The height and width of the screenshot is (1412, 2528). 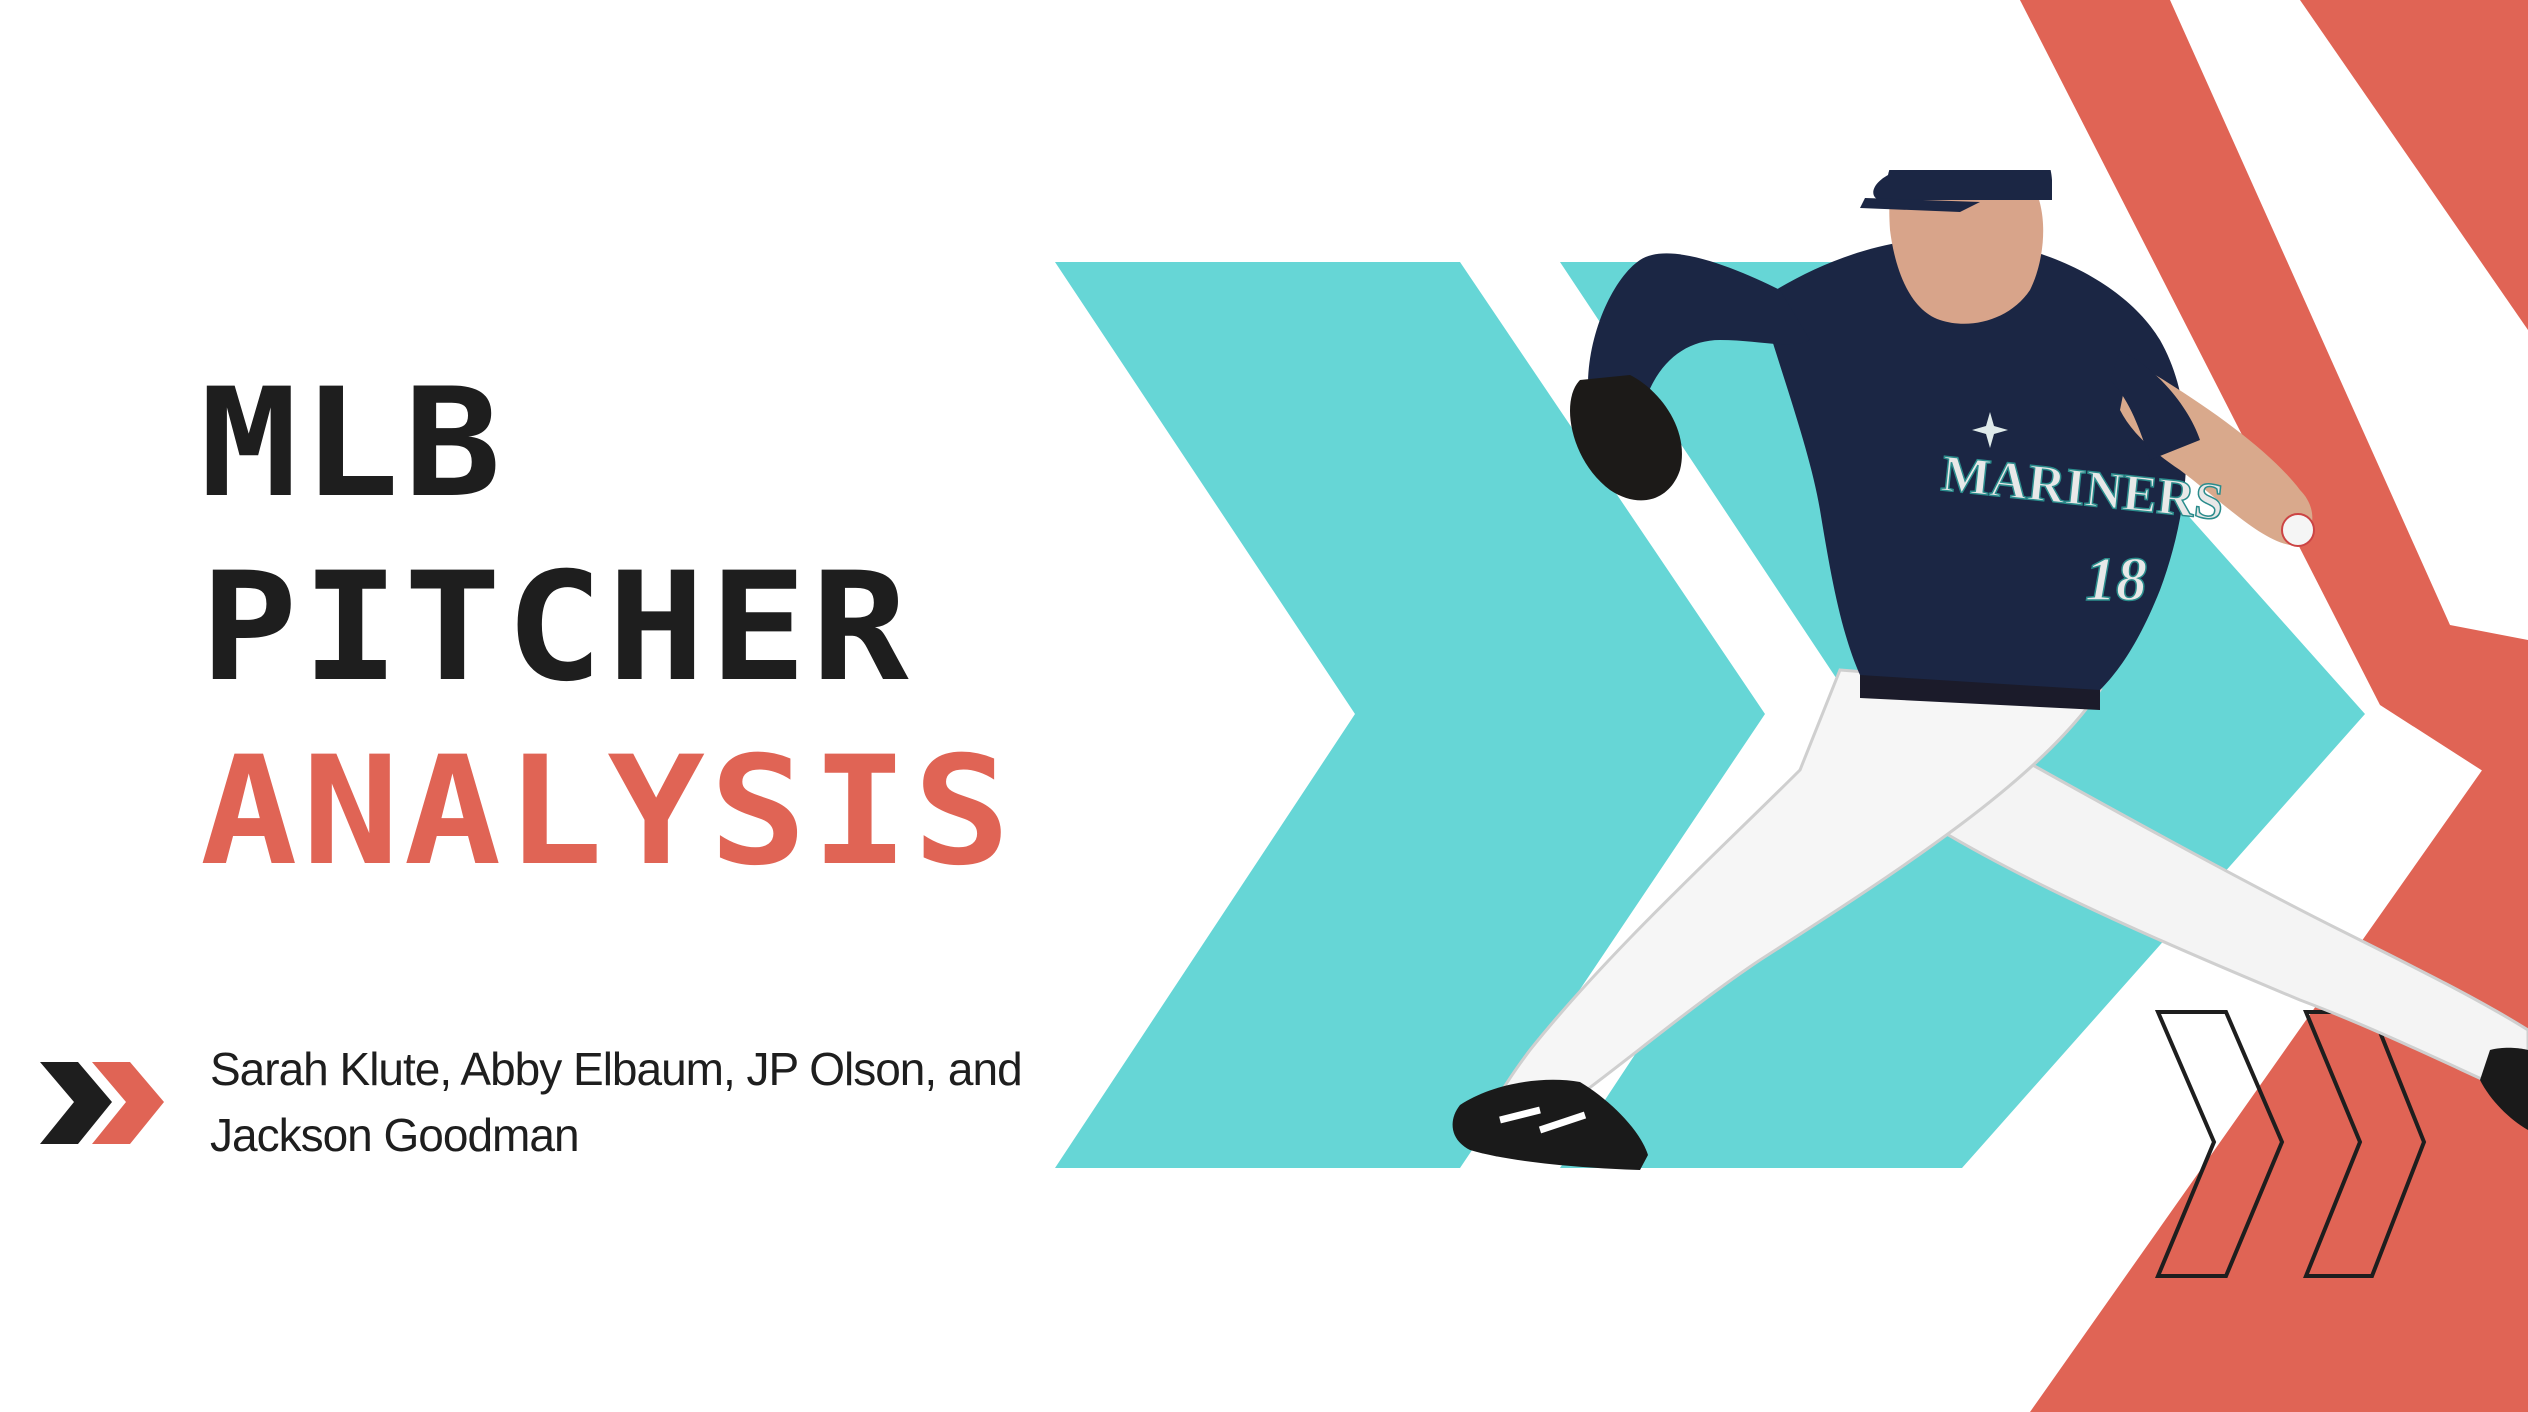 I want to click on author-line-1: Sarah Klute, Abby Elbaum, JP Olson, and, so click(x=616, y=1069).